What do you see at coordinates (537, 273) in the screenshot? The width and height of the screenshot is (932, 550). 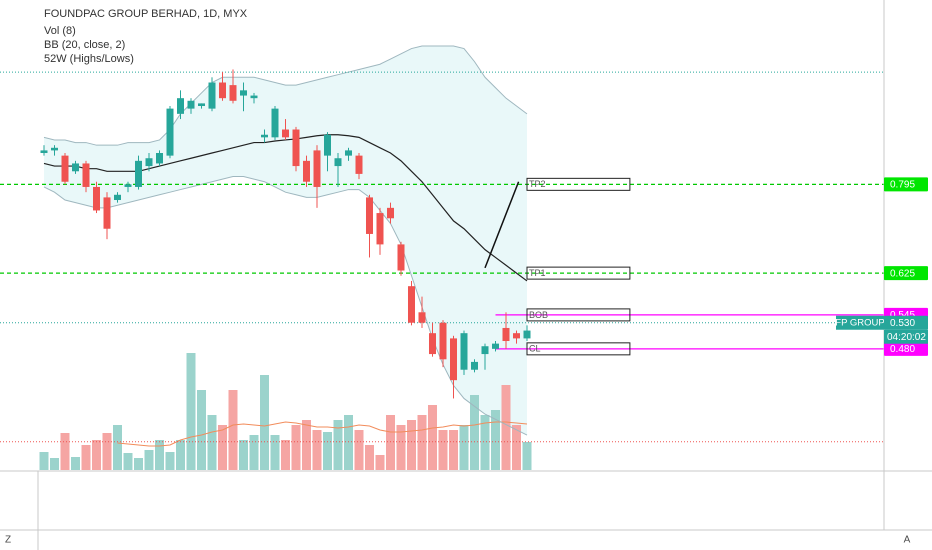 I see `target-label: TP1` at bounding box center [537, 273].